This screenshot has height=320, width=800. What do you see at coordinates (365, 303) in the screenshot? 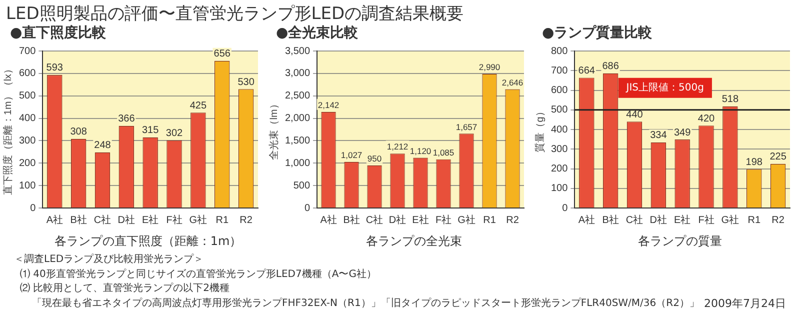
I see `text: 「現在最も省エネタイプの高周波点灯専用形蛍光ランプFHF32EX-N（R1）」「旧タイプのラピッドスタート形蛍光ランプFLR40SW/M/36（R2）」` at bounding box center [365, 303].